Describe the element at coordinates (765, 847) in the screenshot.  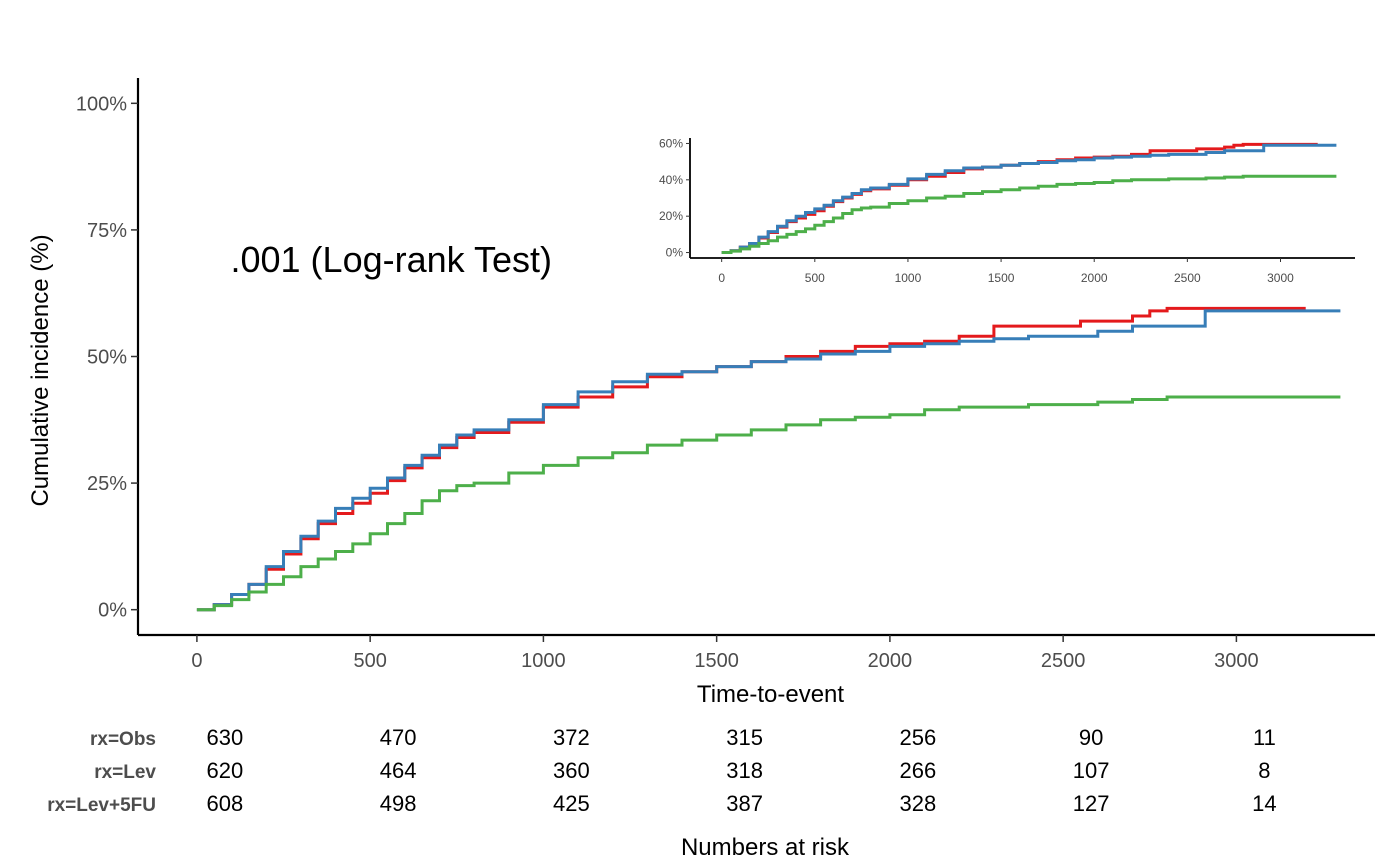
I see `risk-table-title: Numbers at risk` at that location.